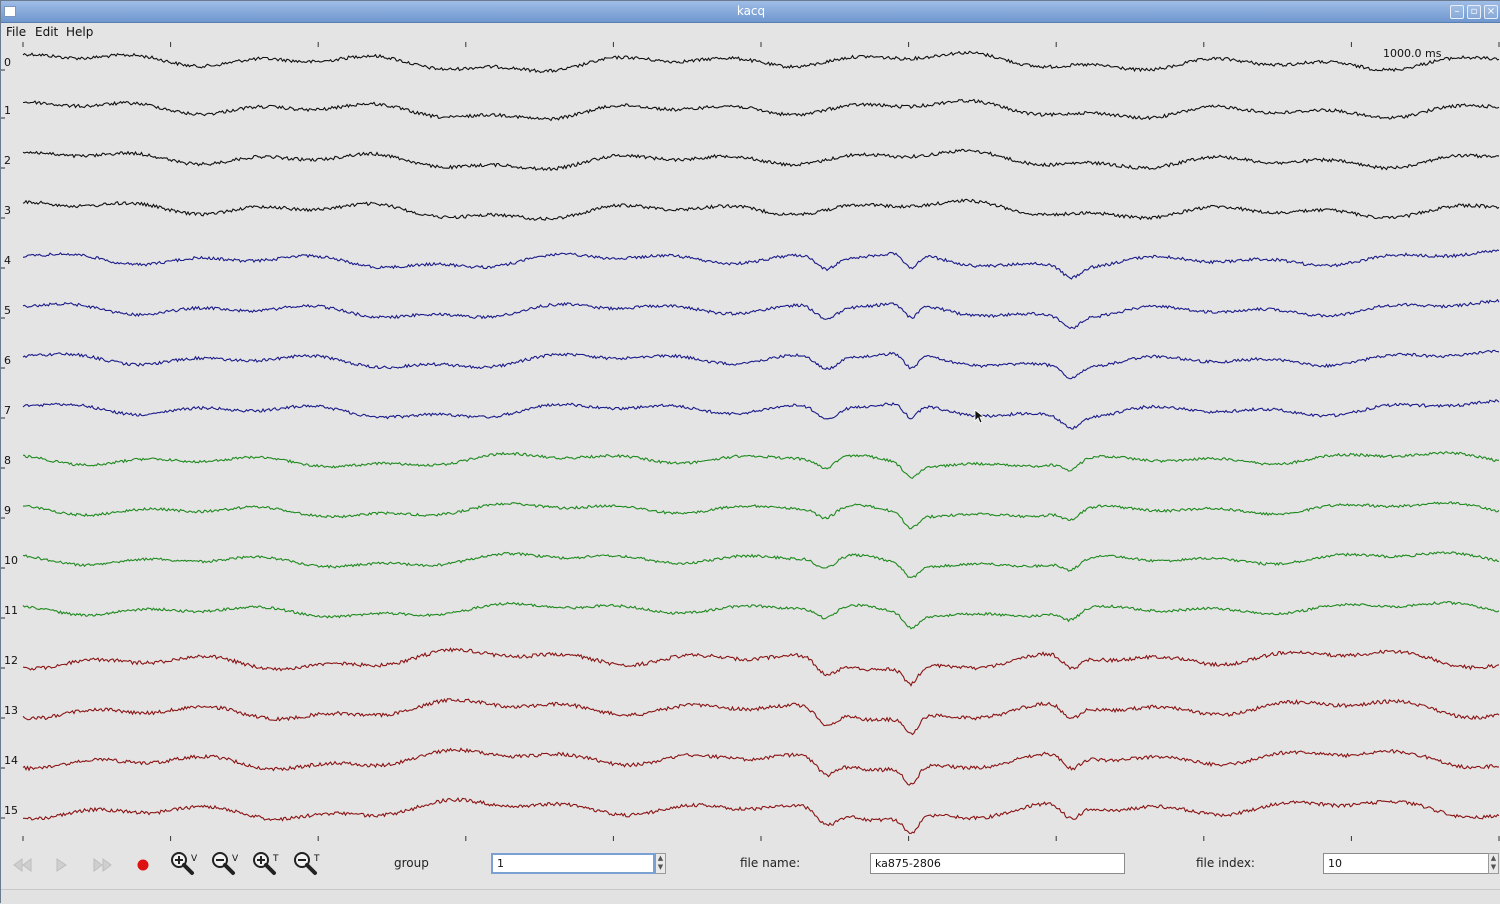 The height and width of the screenshot is (904, 1500). Describe the element at coordinates (573, 863) in the screenshot. I see `group-spinbox` at that location.